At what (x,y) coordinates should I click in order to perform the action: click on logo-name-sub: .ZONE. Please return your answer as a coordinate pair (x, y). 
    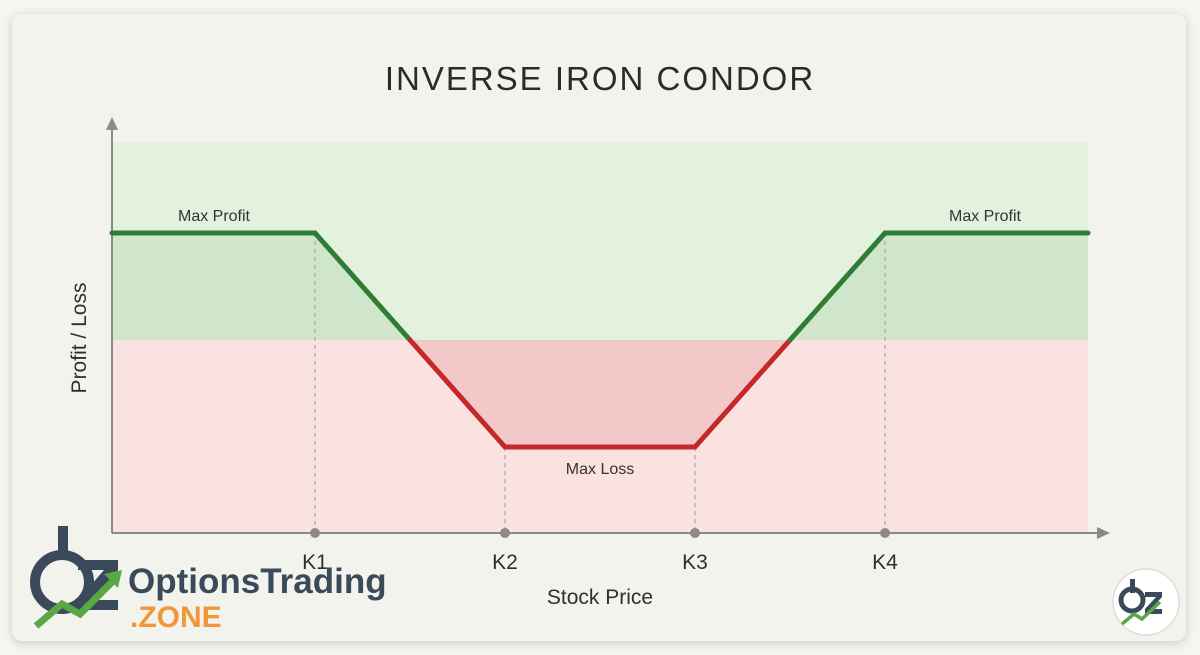
    Looking at the image, I should click on (176, 617).